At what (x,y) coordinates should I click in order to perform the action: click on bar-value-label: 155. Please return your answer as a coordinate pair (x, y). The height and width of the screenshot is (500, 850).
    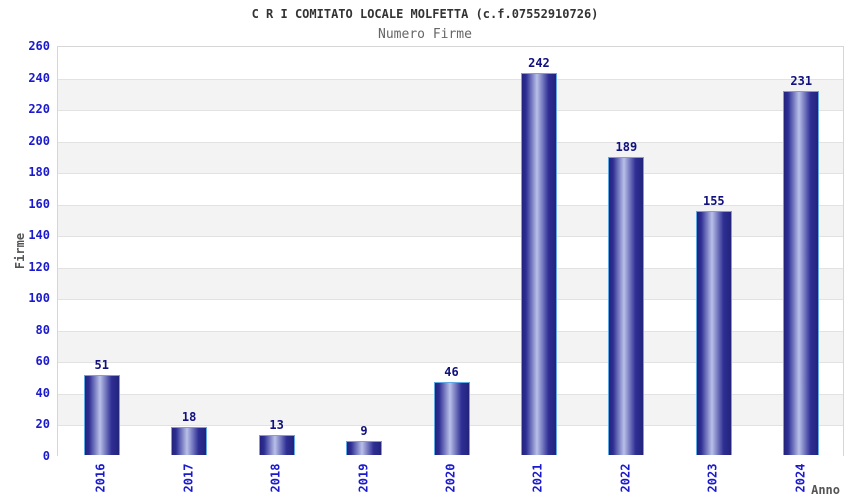
    Looking at the image, I should click on (713, 200).